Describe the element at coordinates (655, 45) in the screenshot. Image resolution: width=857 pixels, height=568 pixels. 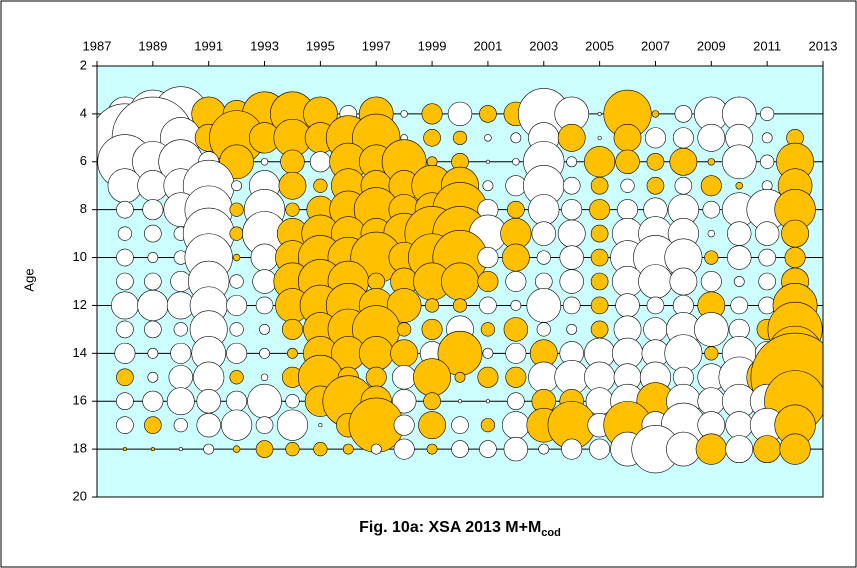
I see `x-tick-label: 2007` at that location.